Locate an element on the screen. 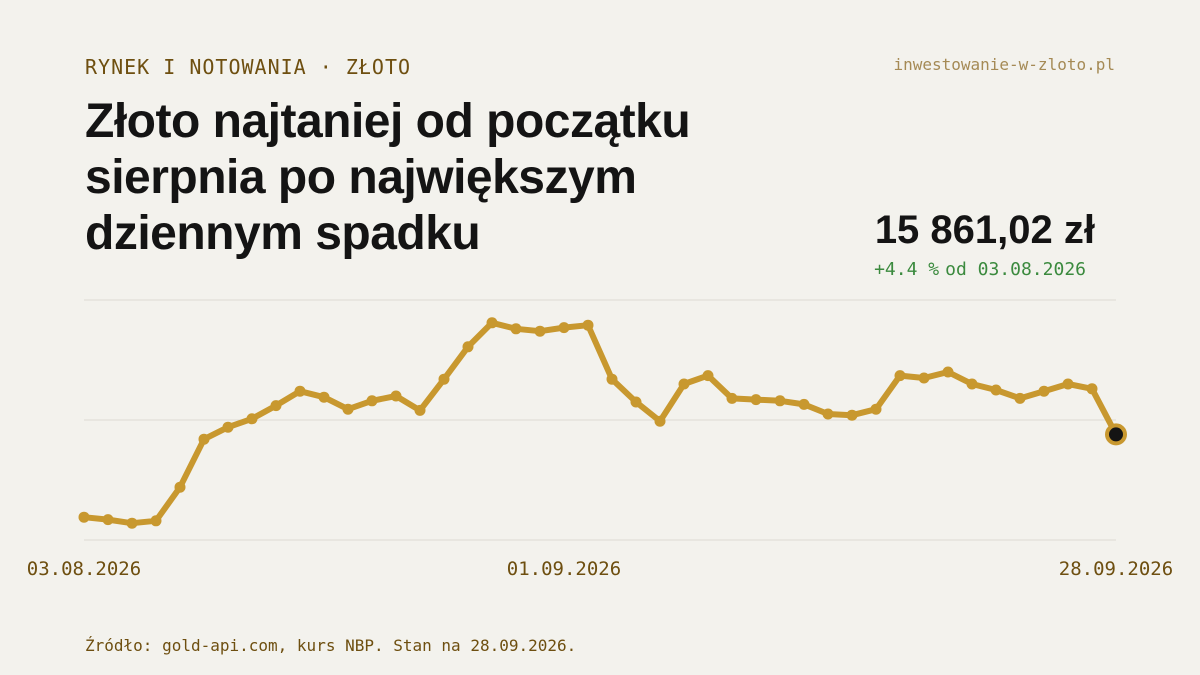 The image size is (1200, 675). change-value: +4.4 % is located at coordinates (907, 269).